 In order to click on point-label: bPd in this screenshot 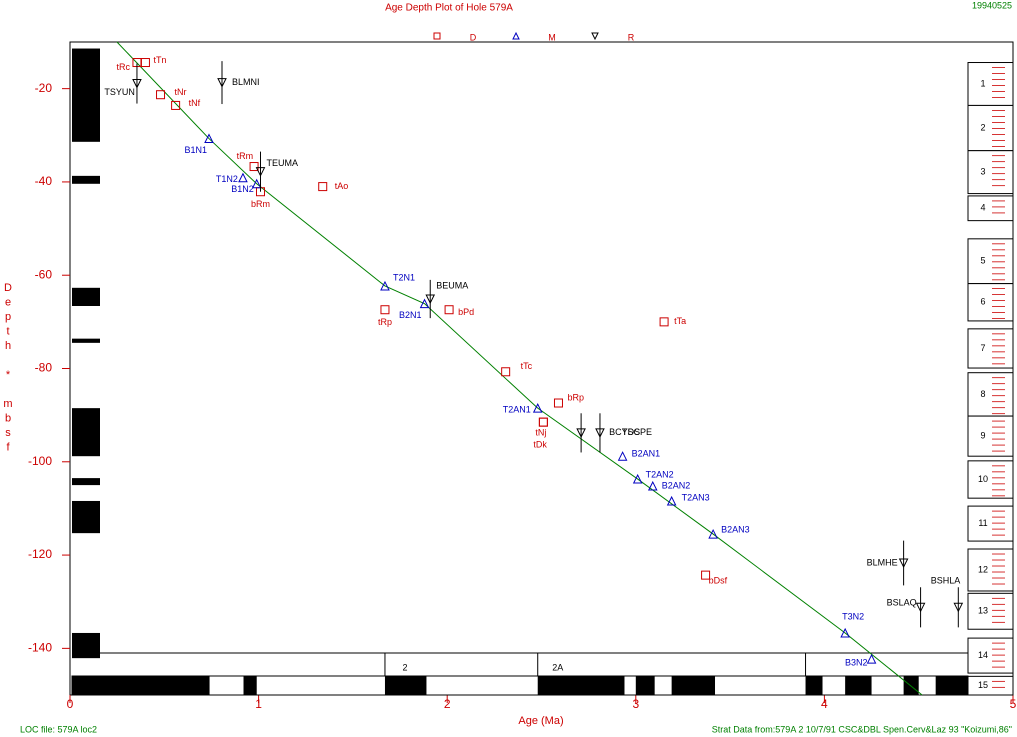, I will do `click(466, 312)`.